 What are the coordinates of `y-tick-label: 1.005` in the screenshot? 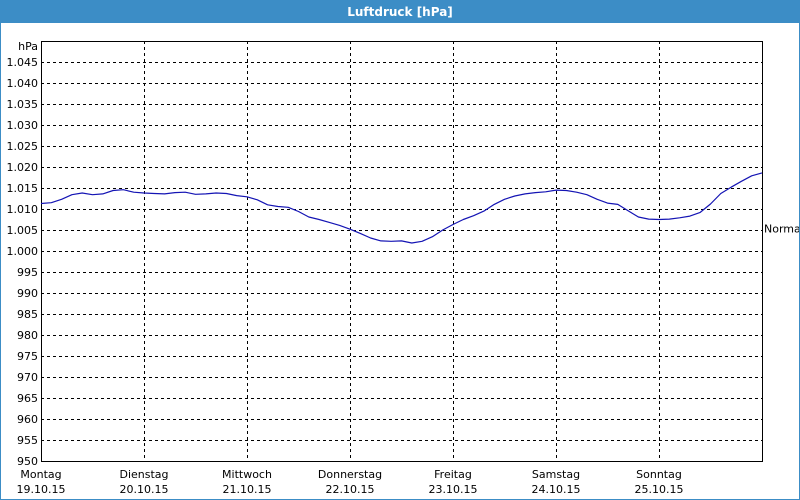 It's located at (23, 230).